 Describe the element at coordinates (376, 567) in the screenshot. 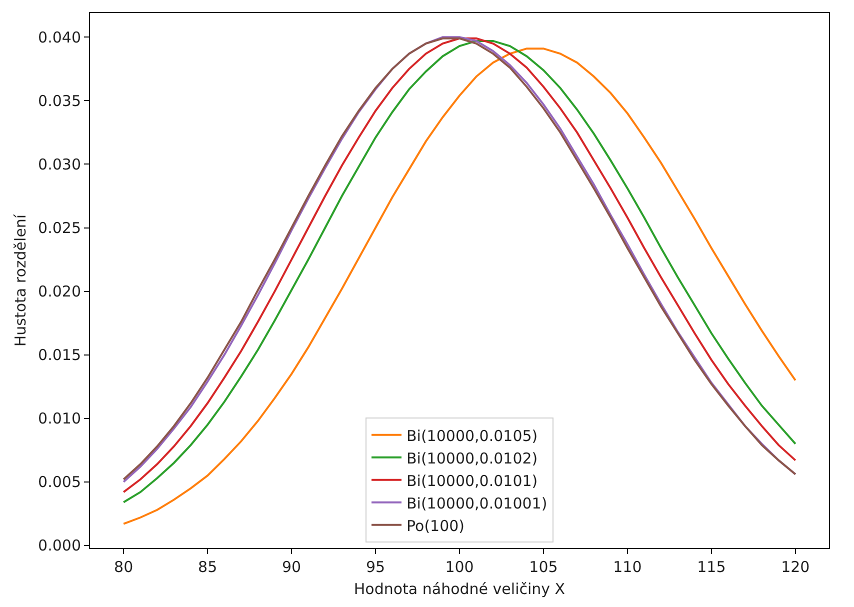

I see `x-tick-label: 95` at that location.